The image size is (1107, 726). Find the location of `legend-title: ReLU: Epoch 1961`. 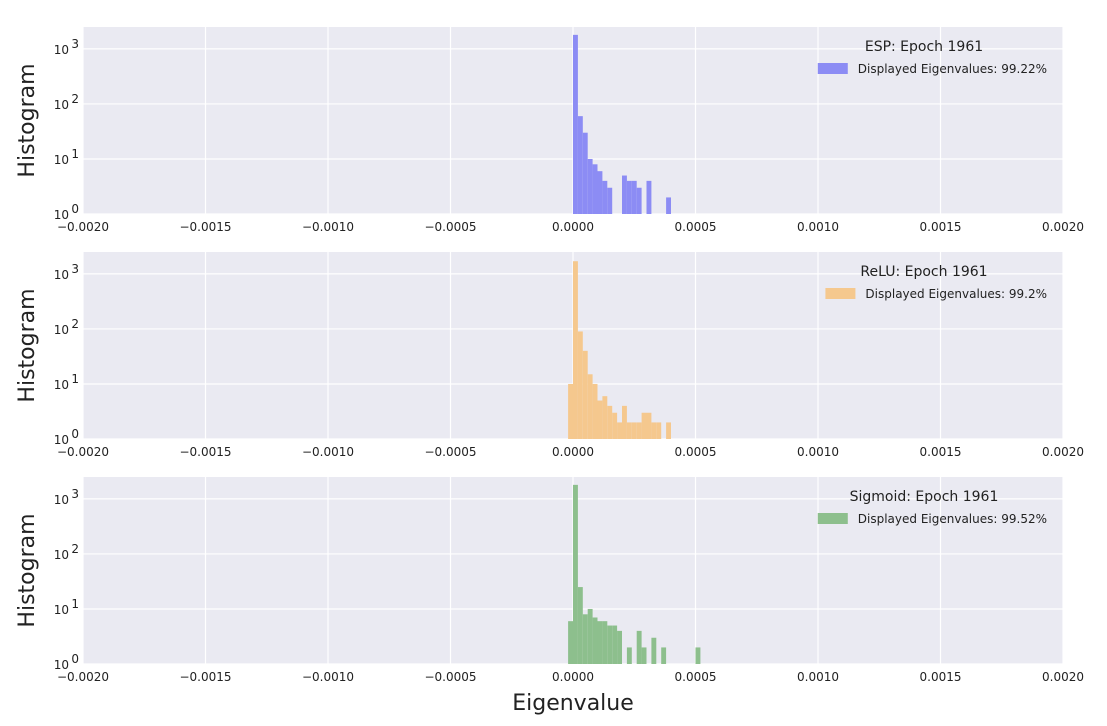

legend-title: ReLU: Epoch 1961 is located at coordinates (923, 272).